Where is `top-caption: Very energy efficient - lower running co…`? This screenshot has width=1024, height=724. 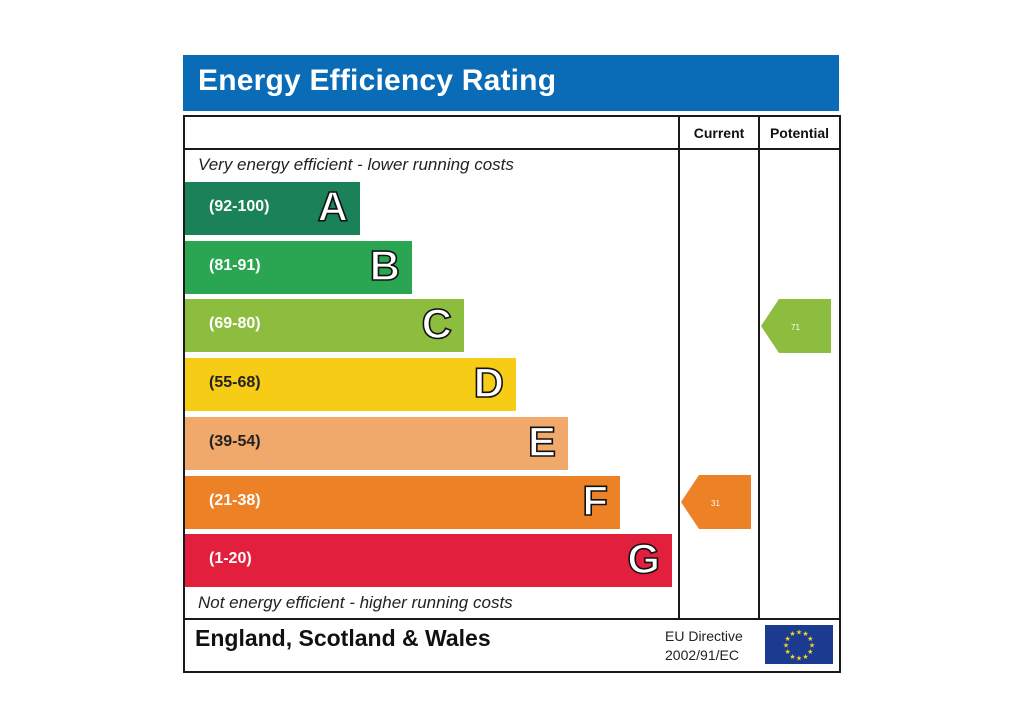 top-caption: Very energy efficient - lower running co… is located at coordinates (356, 164).